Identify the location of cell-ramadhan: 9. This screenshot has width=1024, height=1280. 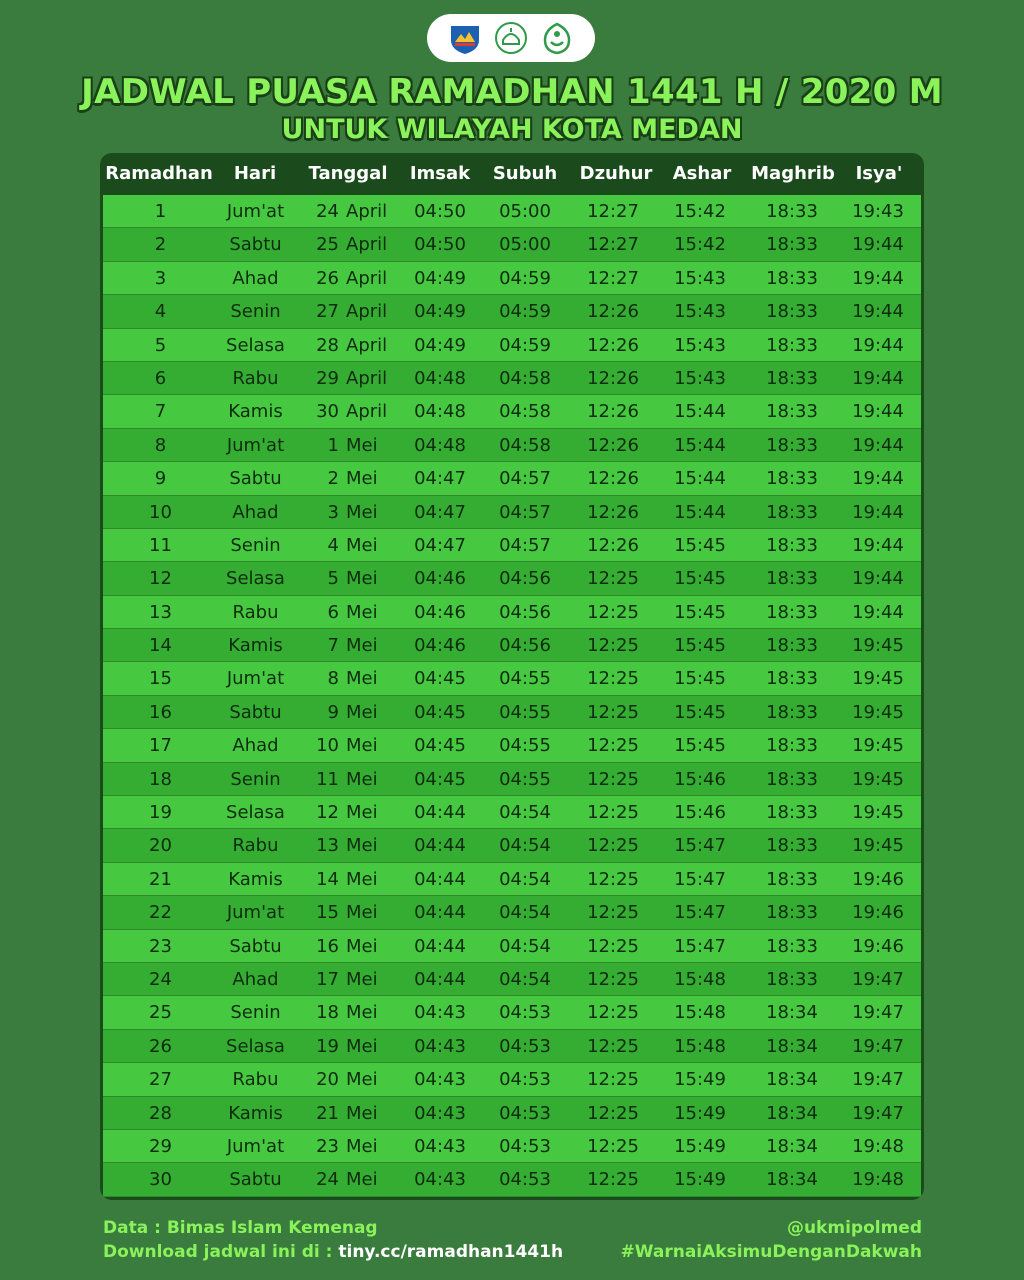
(160, 479).